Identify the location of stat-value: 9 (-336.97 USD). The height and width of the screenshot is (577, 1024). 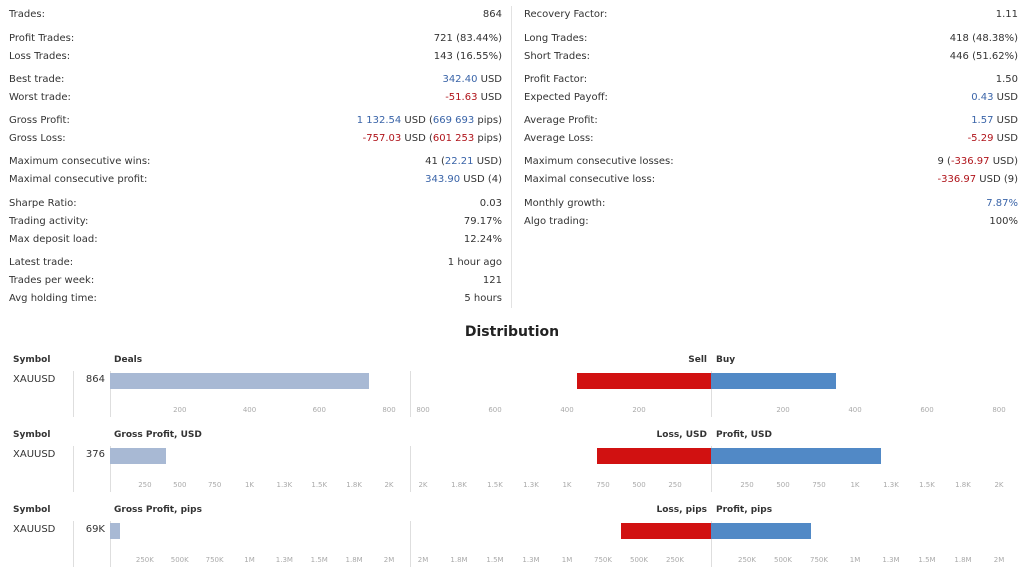
(977, 162).